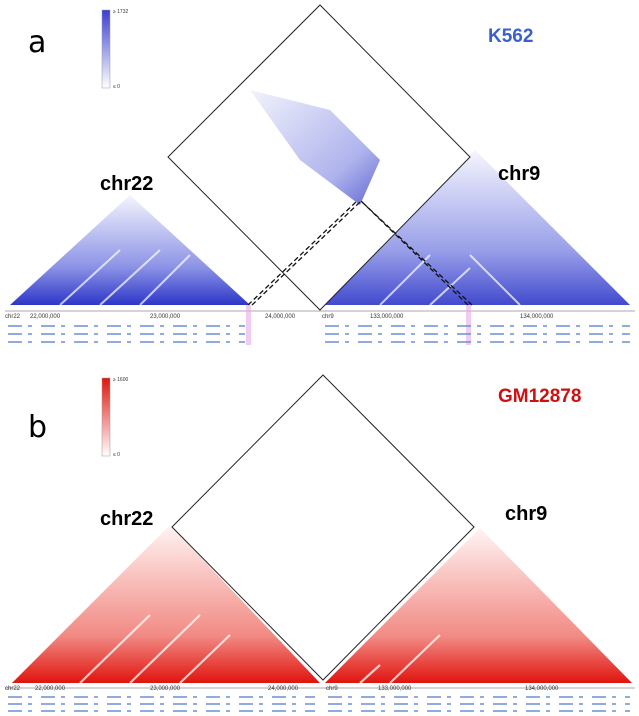 This screenshot has width=639, height=716. Describe the element at coordinates (539, 396) in the screenshot. I see `cell-line: GM12878` at that location.